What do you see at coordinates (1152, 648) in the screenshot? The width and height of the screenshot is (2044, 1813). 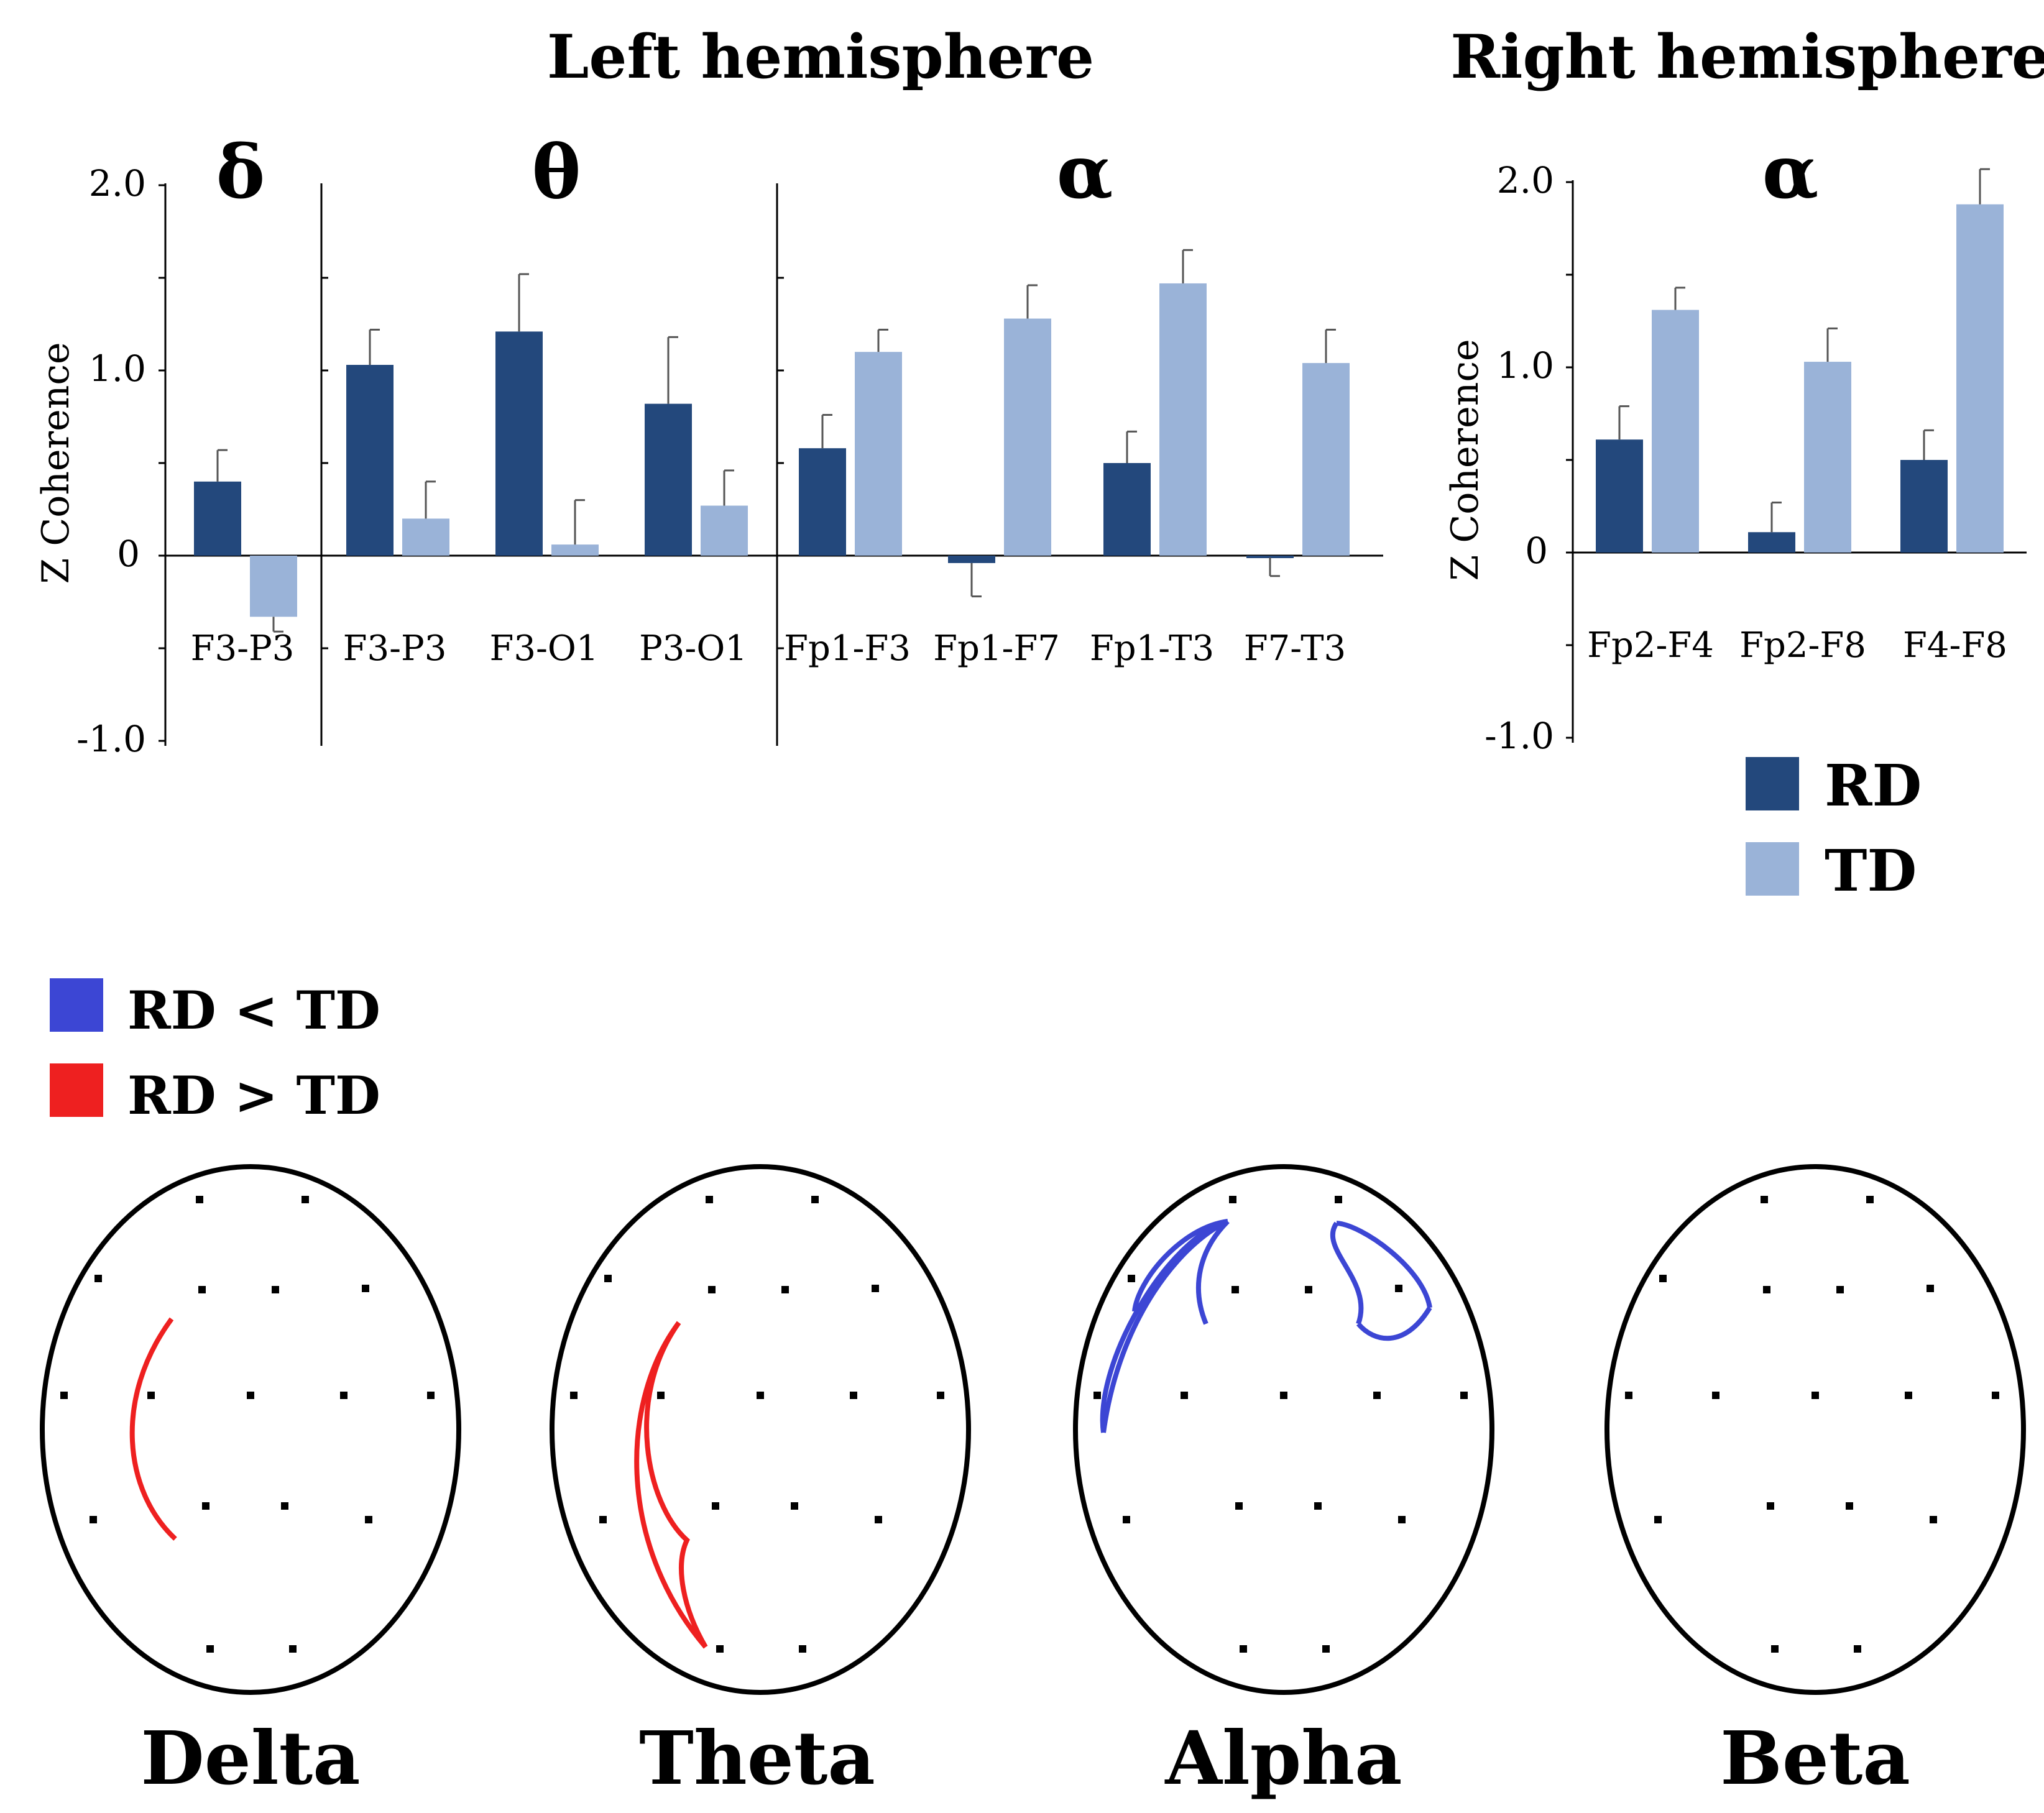 I see `x-category-label: Fp1-T3` at bounding box center [1152, 648].